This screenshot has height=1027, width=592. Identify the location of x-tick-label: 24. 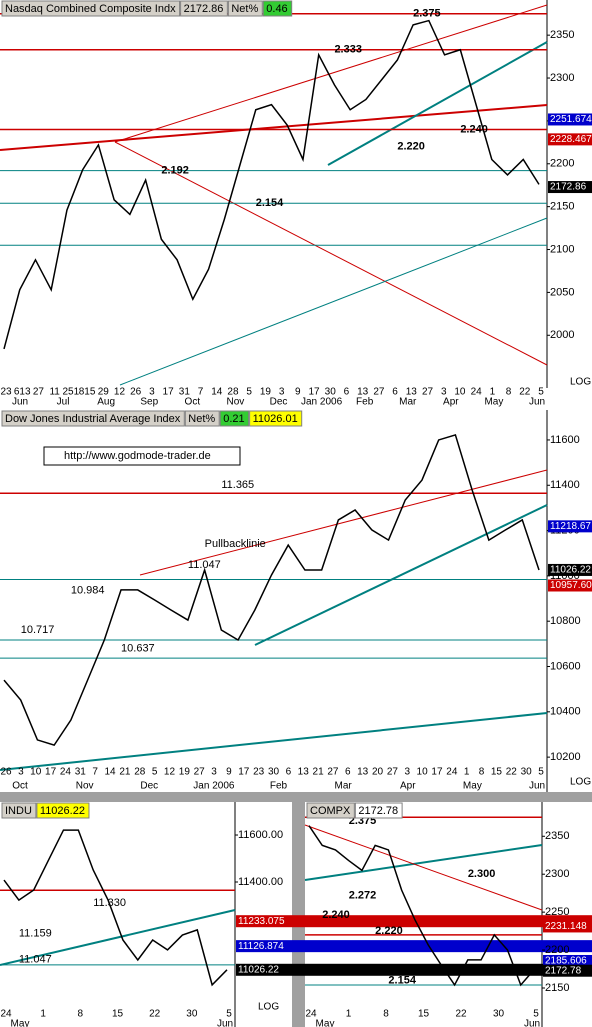
(311, 1014).